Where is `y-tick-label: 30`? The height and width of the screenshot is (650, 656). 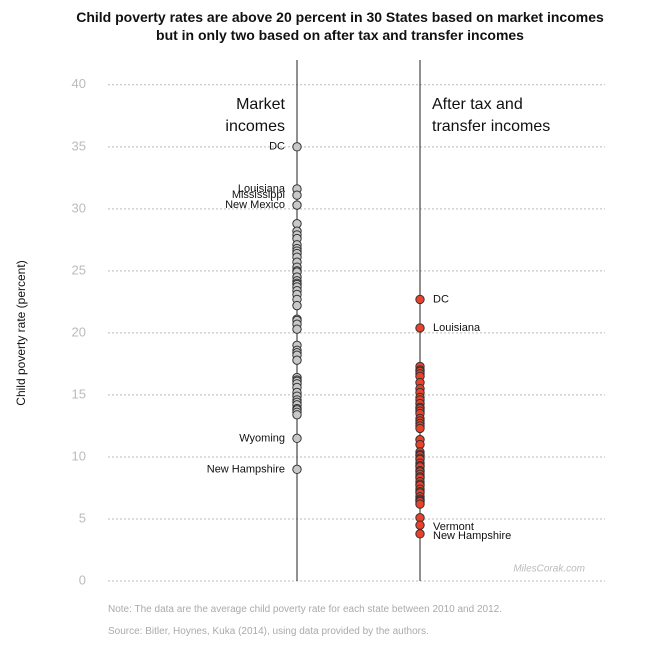
y-tick-label: 30 is located at coordinates (79, 207).